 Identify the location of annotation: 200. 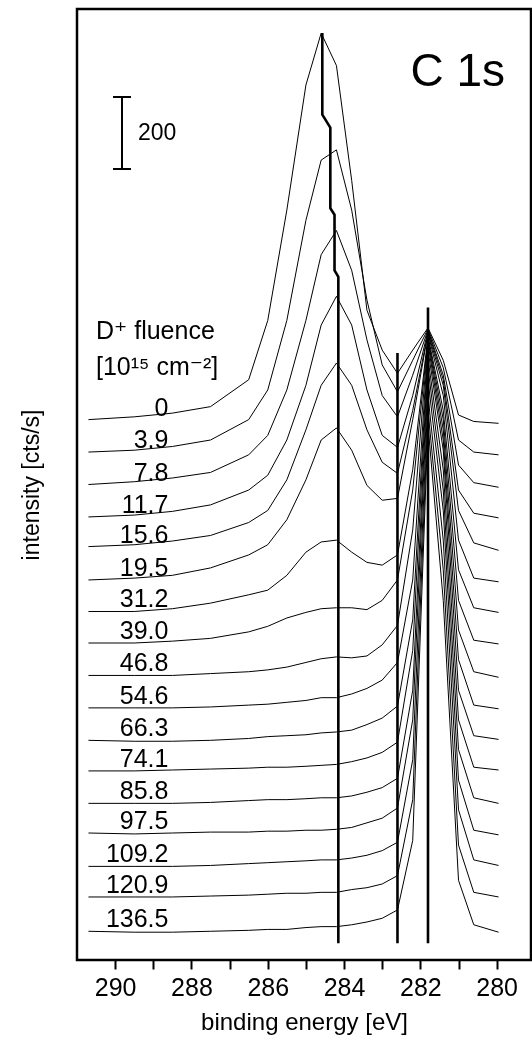
(157, 132).